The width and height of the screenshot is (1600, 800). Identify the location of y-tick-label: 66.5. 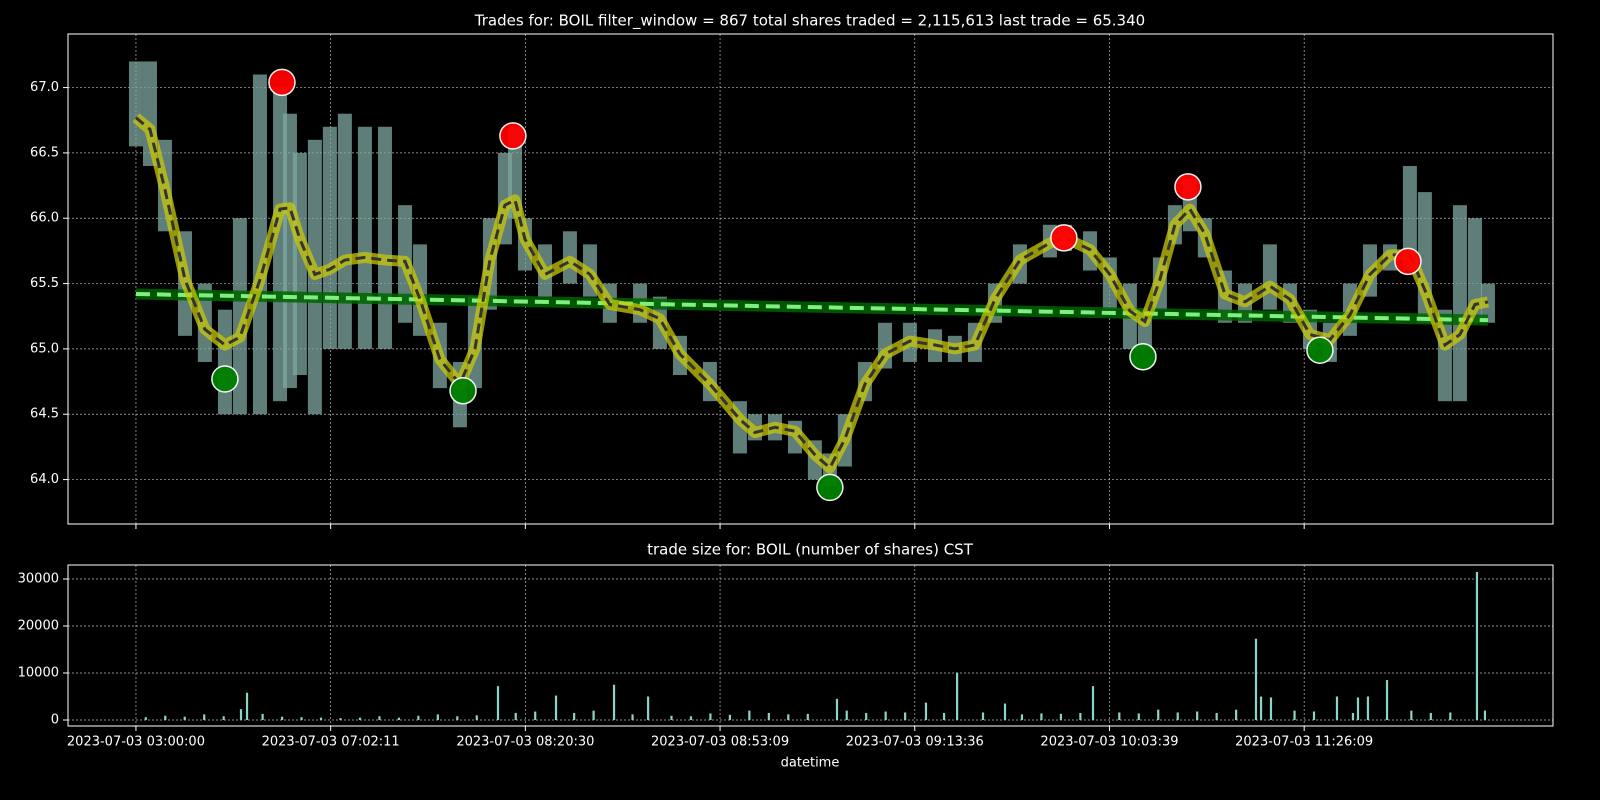
(44, 152).